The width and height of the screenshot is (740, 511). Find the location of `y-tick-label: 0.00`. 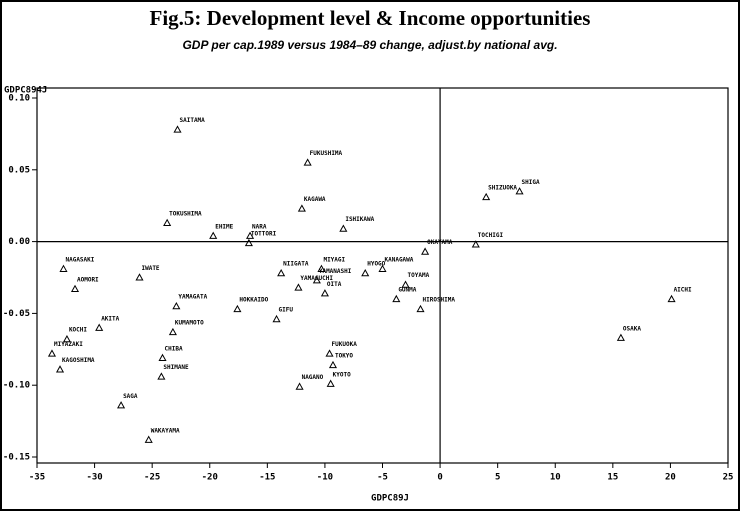

y-tick-label: 0.00 is located at coordinates (19, 242).